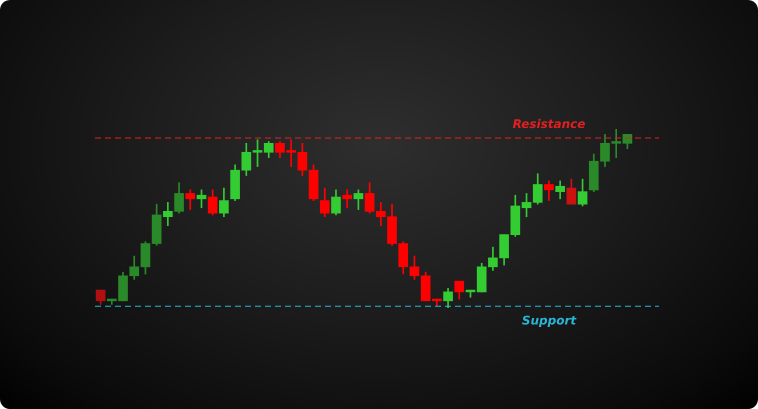  I want to click on ref-line-label: Resistance, so click(549, 124).